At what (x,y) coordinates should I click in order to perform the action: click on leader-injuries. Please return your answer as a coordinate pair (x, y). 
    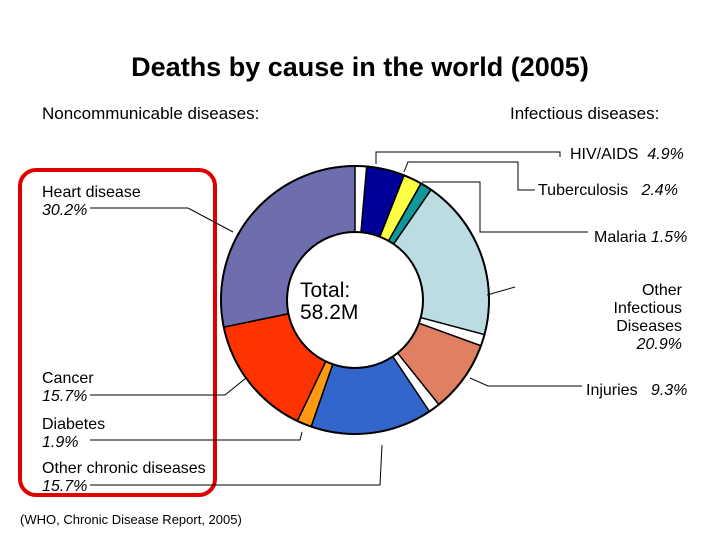
    Looking at the image, I should click on (525, 382).